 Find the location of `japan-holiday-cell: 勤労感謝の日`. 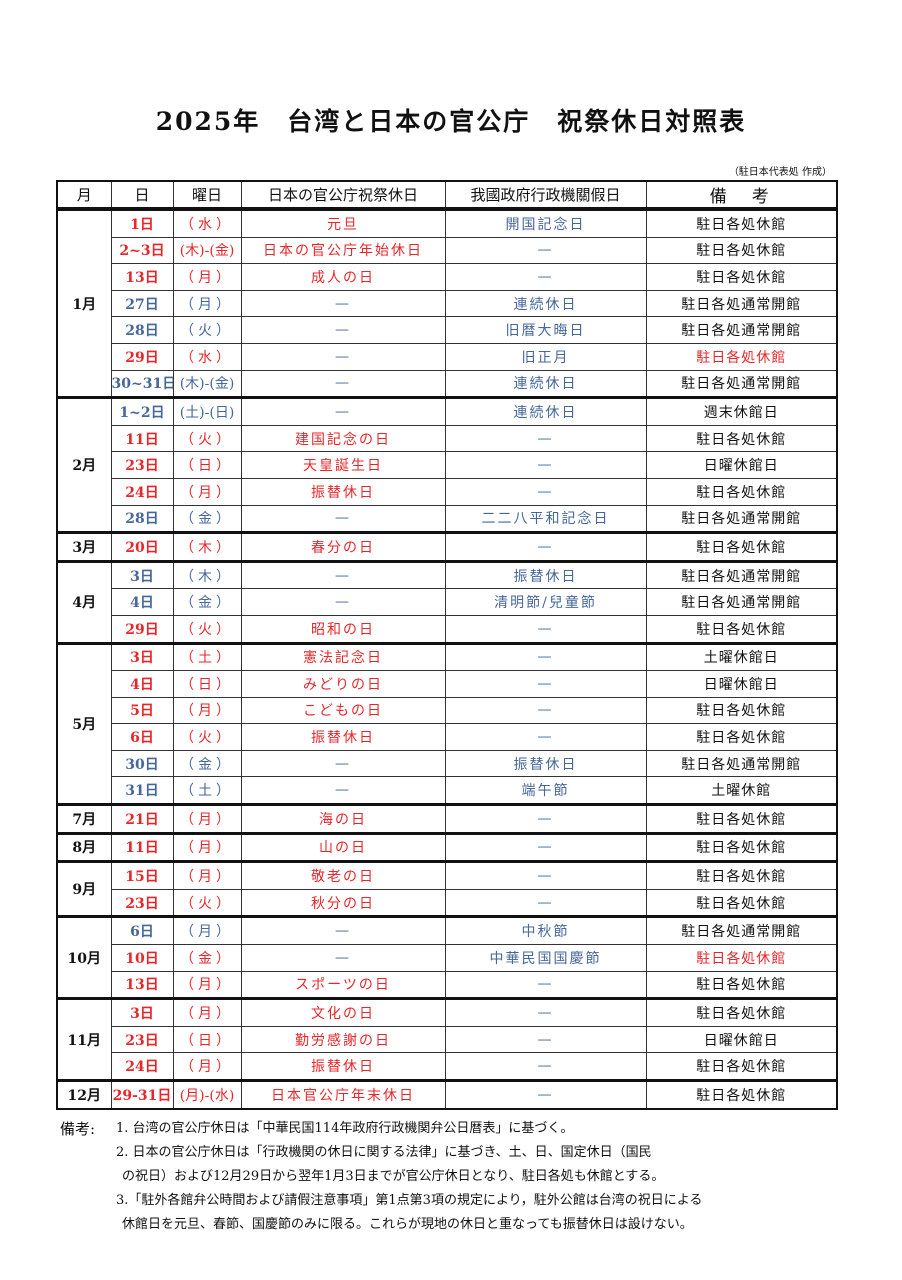

japan-holiday-cell: 勤労感謝の日 is located at coordinates (343, 1039).